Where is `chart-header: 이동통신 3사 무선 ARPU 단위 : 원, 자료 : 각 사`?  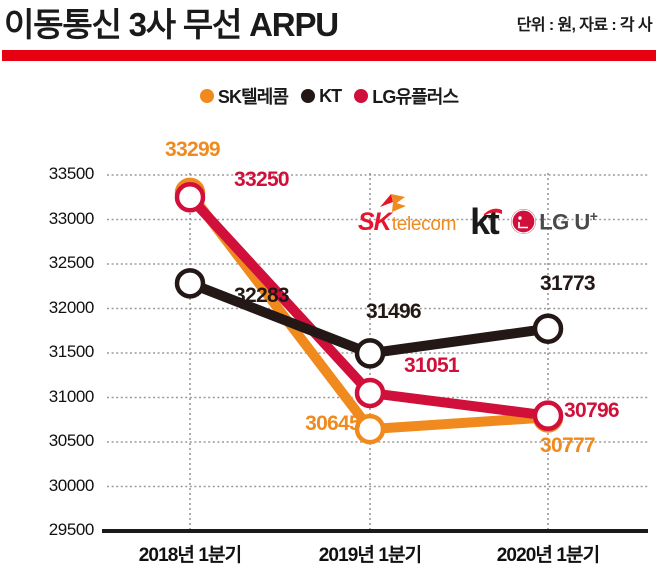
chart-header: 이동통신 3사 무선 ARPU 단위 : 원, 자료 : 각 사 is located at coordinates (329, 34).